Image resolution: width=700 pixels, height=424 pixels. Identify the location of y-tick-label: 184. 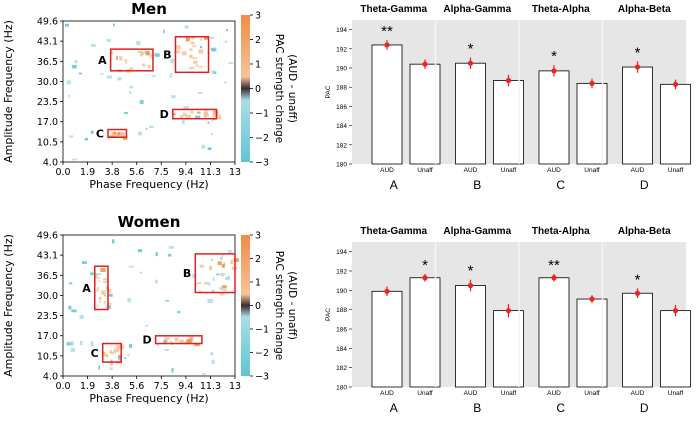
(341, 349).